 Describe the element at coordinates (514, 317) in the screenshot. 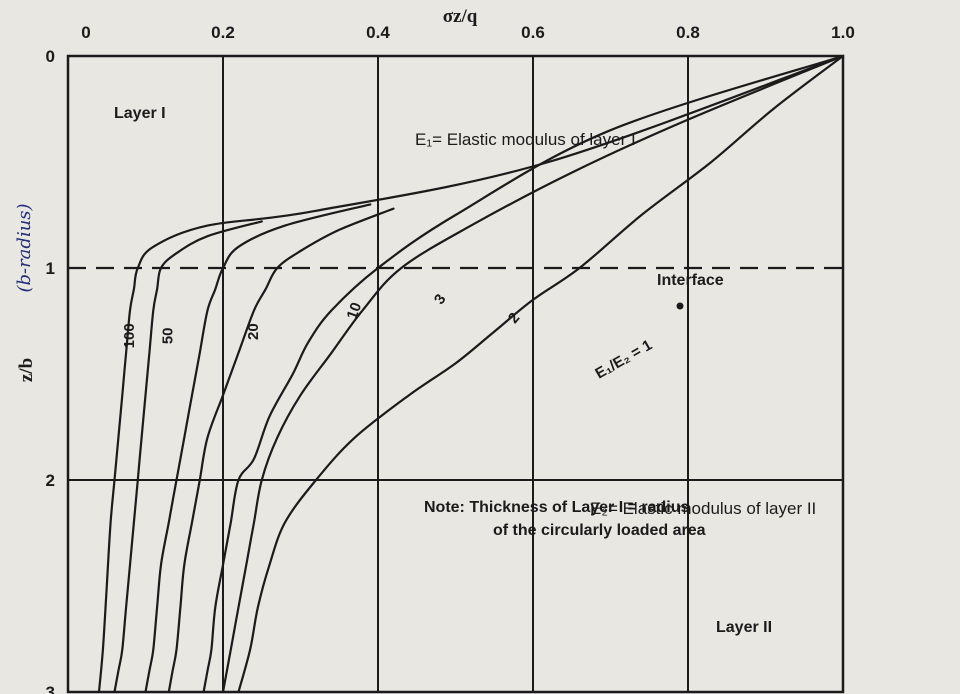

I see `curve-label-5: 2` at that location.